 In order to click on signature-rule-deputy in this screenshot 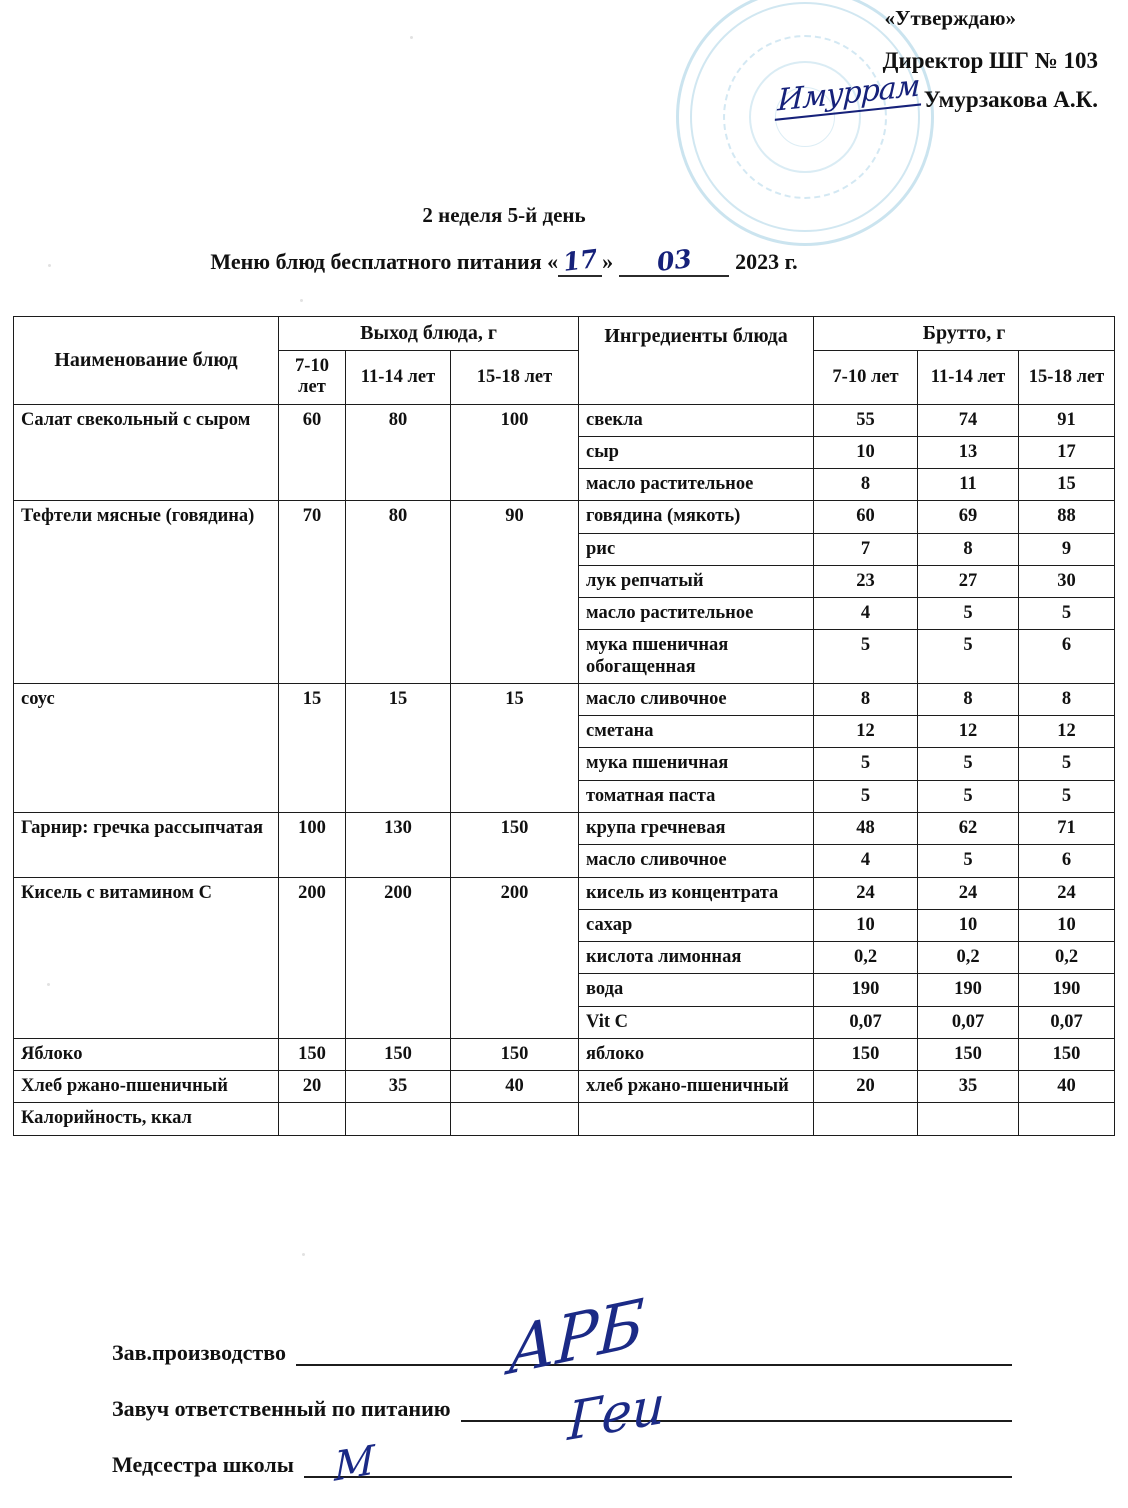, I will do `click(736, 1421)`.